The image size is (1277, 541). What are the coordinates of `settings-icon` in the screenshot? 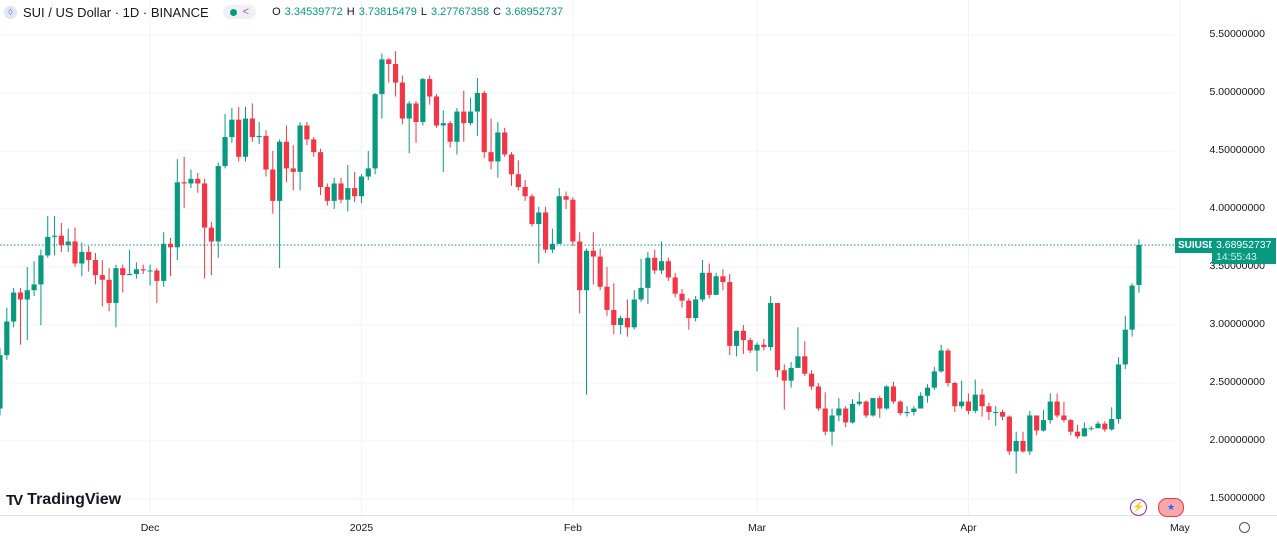 It's located at (1244, 527).